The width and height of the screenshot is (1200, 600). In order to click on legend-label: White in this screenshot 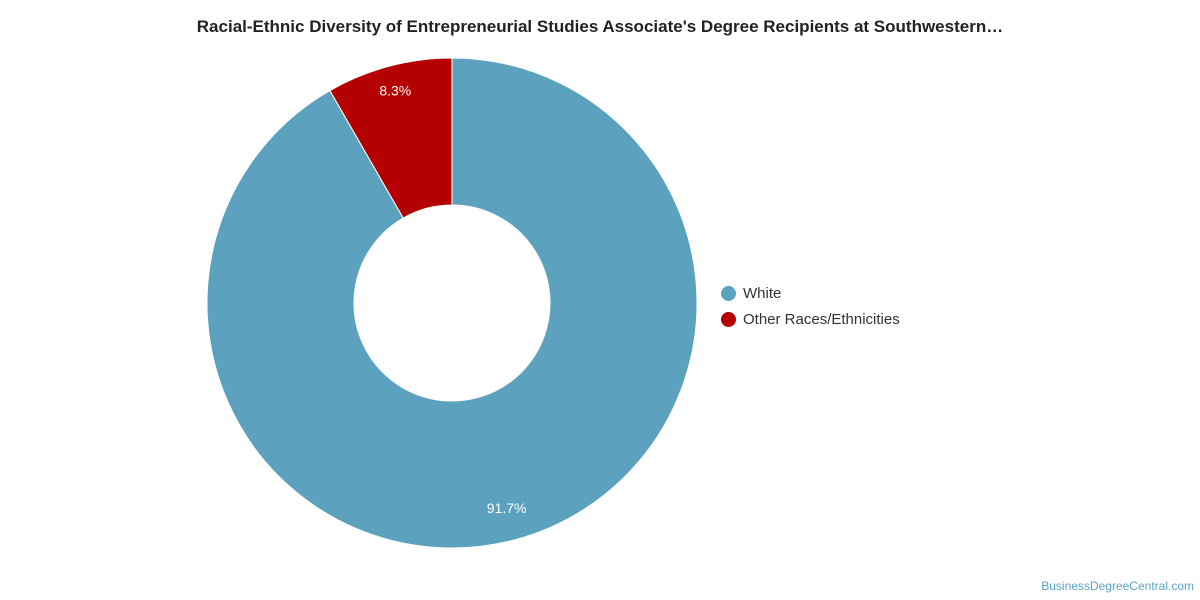, I will do `click(762, 293)`.